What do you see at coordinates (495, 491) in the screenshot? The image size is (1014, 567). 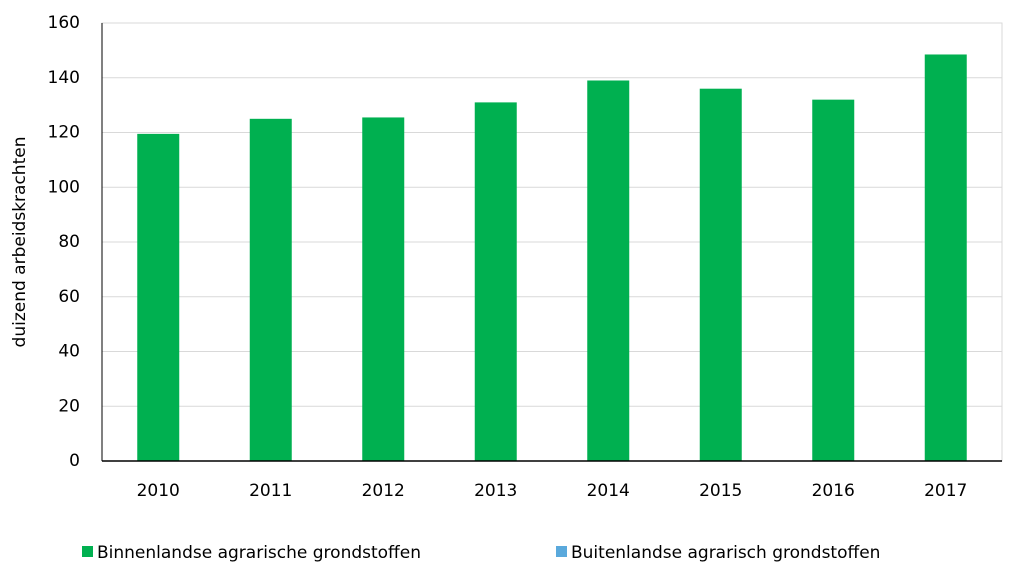 I see `x-tick-label: 2013` at bounding box center [495, 491].